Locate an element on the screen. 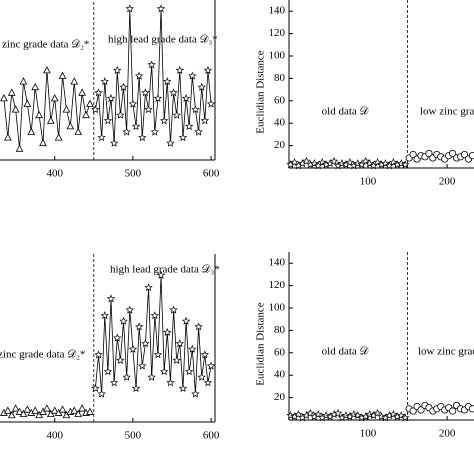  y-tick-label: 60 is located at coordinates (280, 100).